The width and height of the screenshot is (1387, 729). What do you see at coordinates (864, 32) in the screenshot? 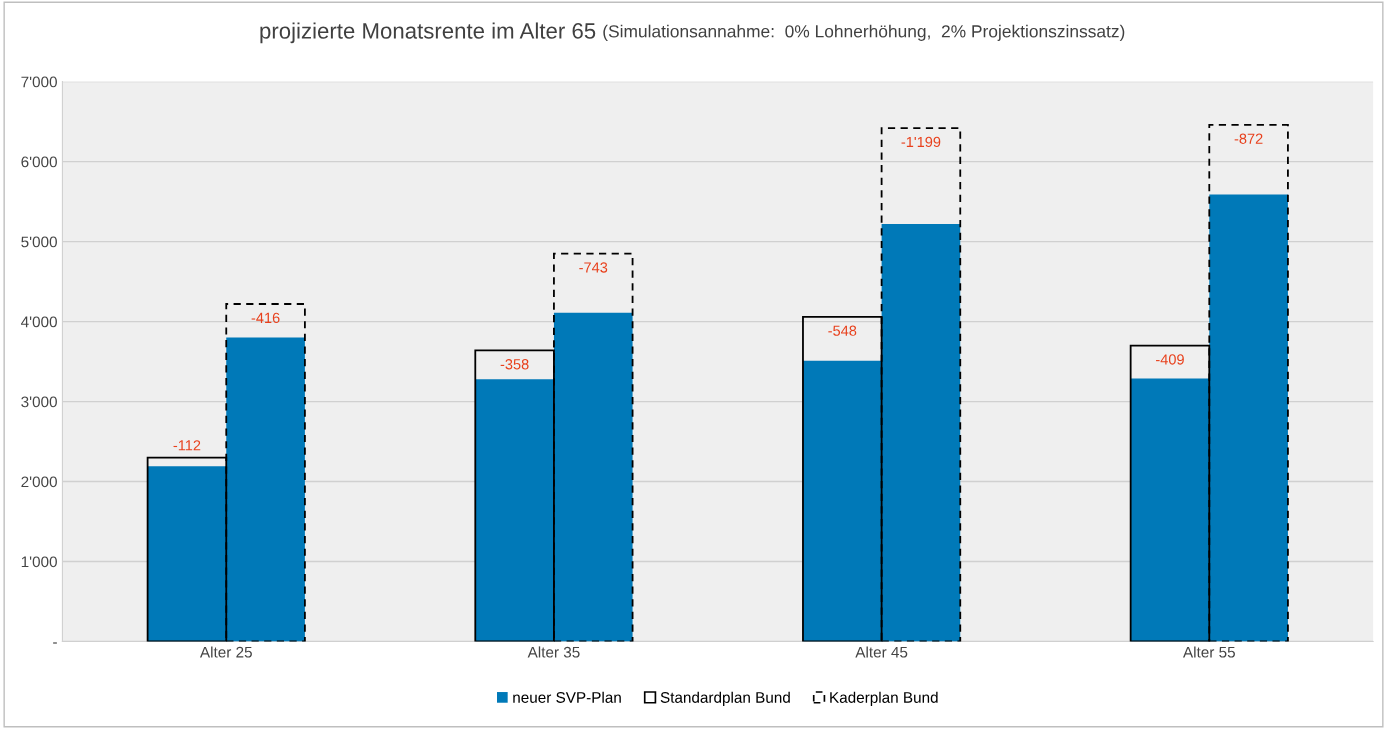
I see `chart-subtitle: (Simulationsannahme: 0% Lohnerhöhung, 2% Projektionszinssatz)` at bounding box center [864, 32].